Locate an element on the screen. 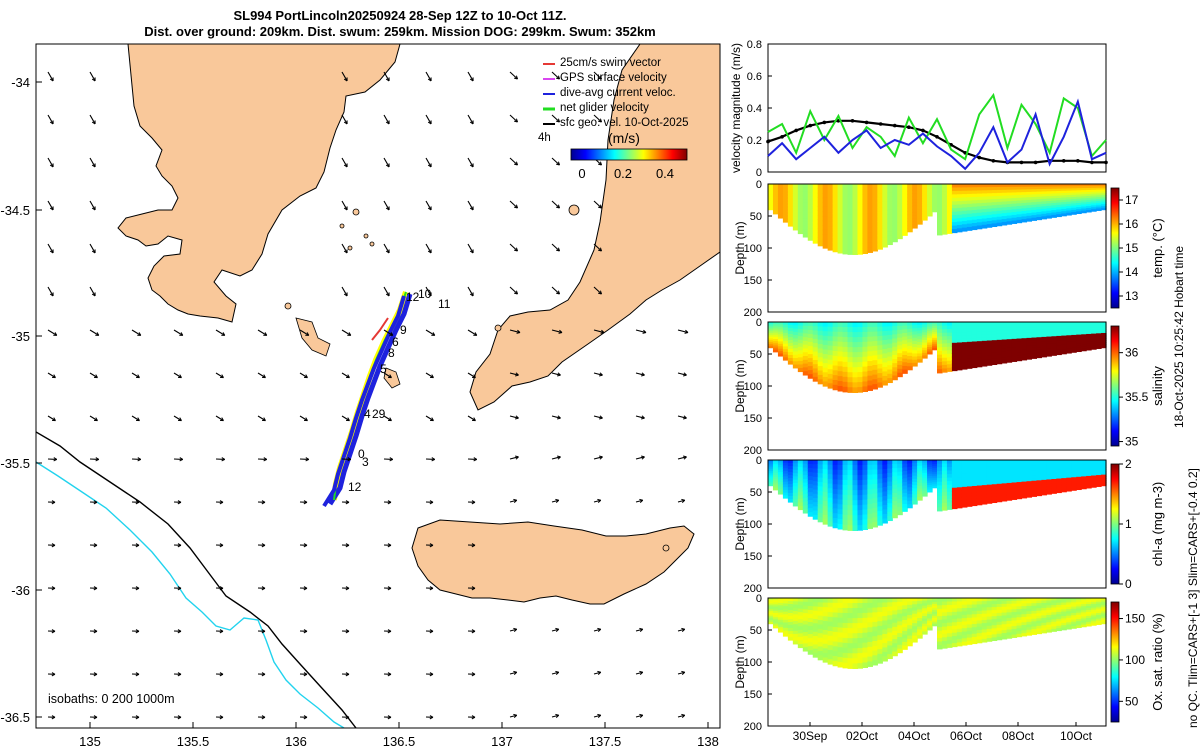 The image size is (1200, 750). y-tick-label: -34.5 is located at coordinates (15, 210).